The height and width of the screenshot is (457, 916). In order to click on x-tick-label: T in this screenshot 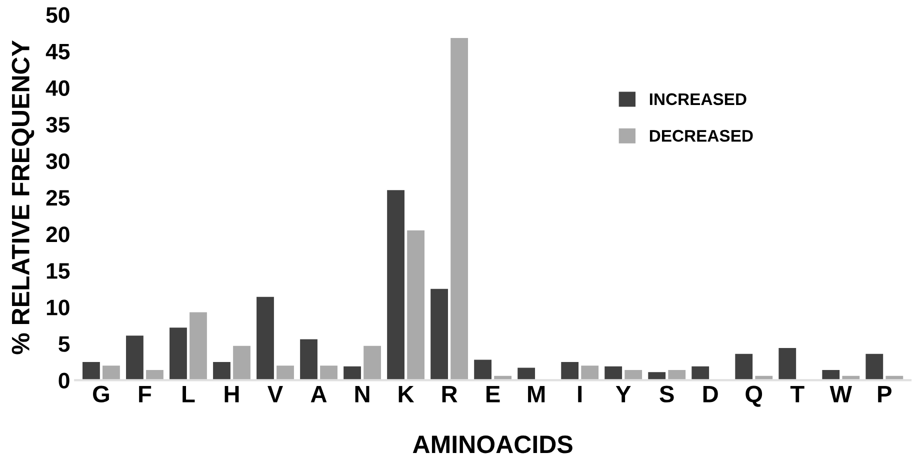, I will do `click(797, 394)`.